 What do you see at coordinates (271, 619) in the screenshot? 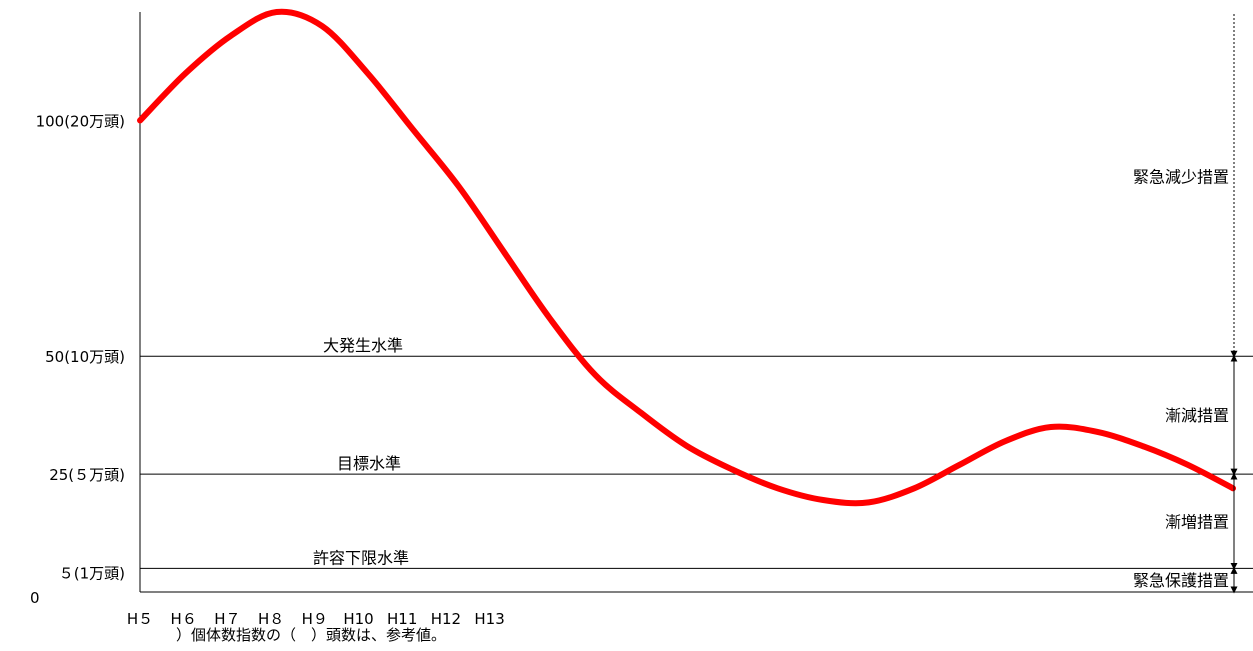
I see `x-tick-label-3: H８` at bounding box center [271, 619].